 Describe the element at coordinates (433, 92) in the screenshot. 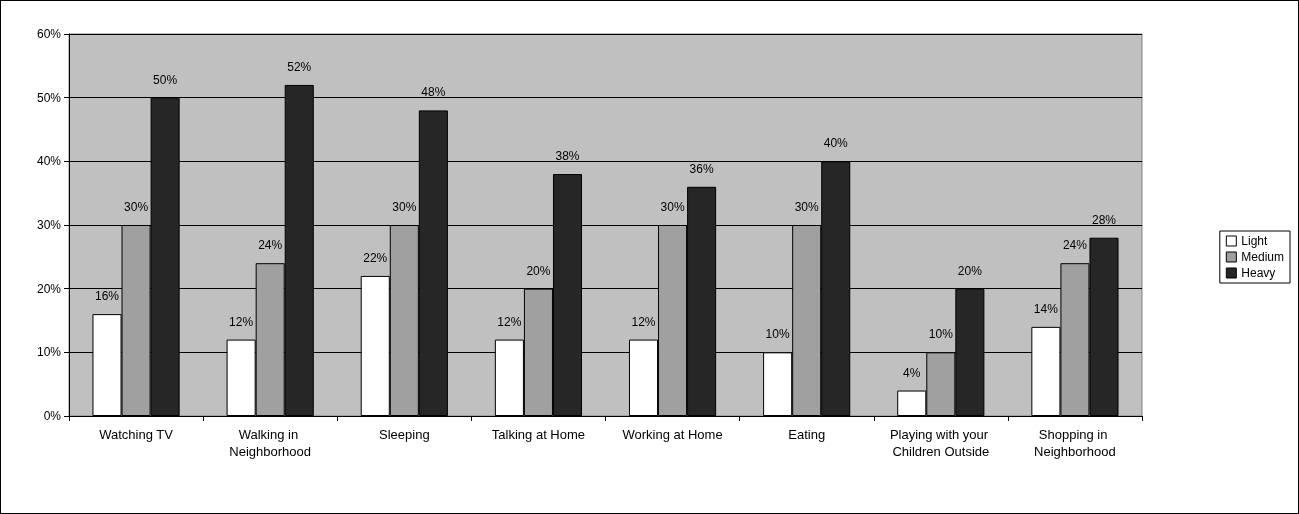

I see `data-label: 48%` at that location.